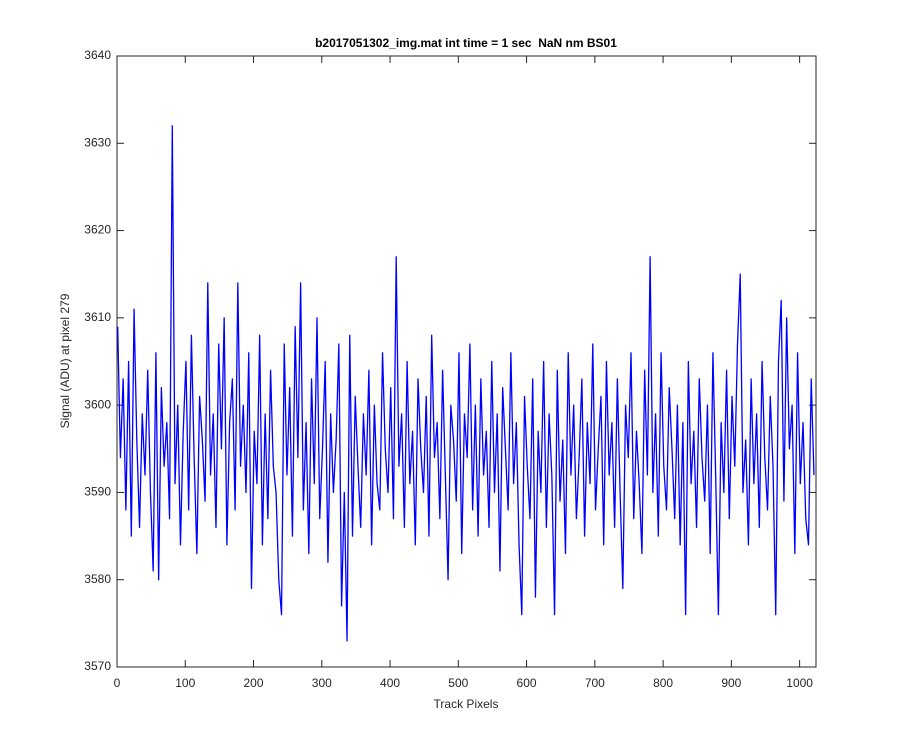 The height and width of the screenshot is (750, 900). Describe the element at coordinates (97, 579) in the screenshot. I see `y-tick-label: 3580` at that location.